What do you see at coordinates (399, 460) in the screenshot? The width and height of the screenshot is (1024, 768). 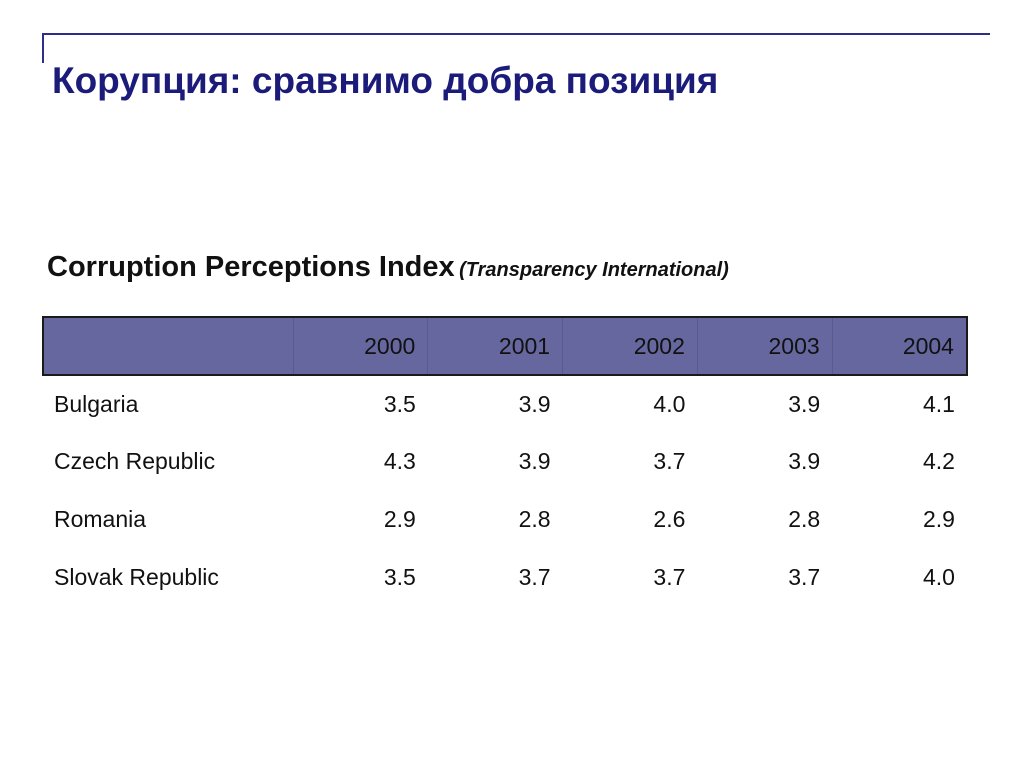 I see `value-cell: 4.3` at bounding box center [399, 460].